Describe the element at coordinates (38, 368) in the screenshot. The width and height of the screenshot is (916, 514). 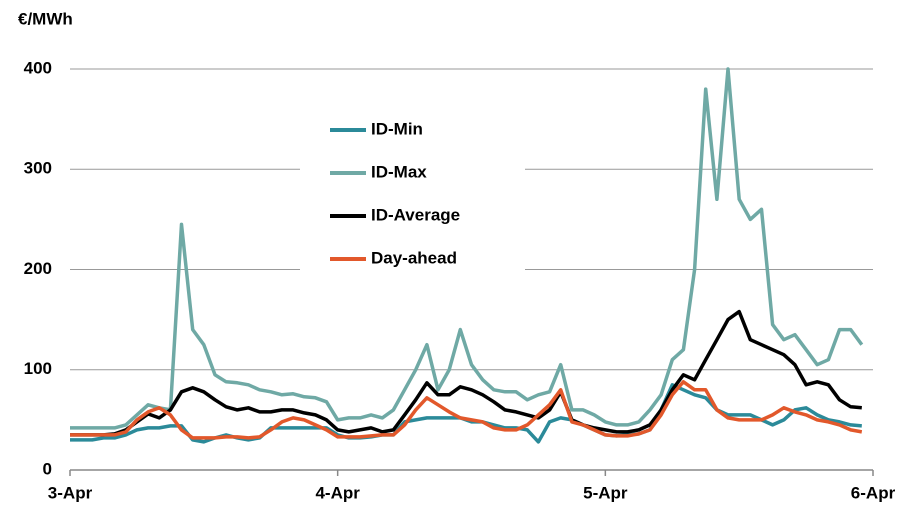
I see `y-tick-label: 100` at that location.